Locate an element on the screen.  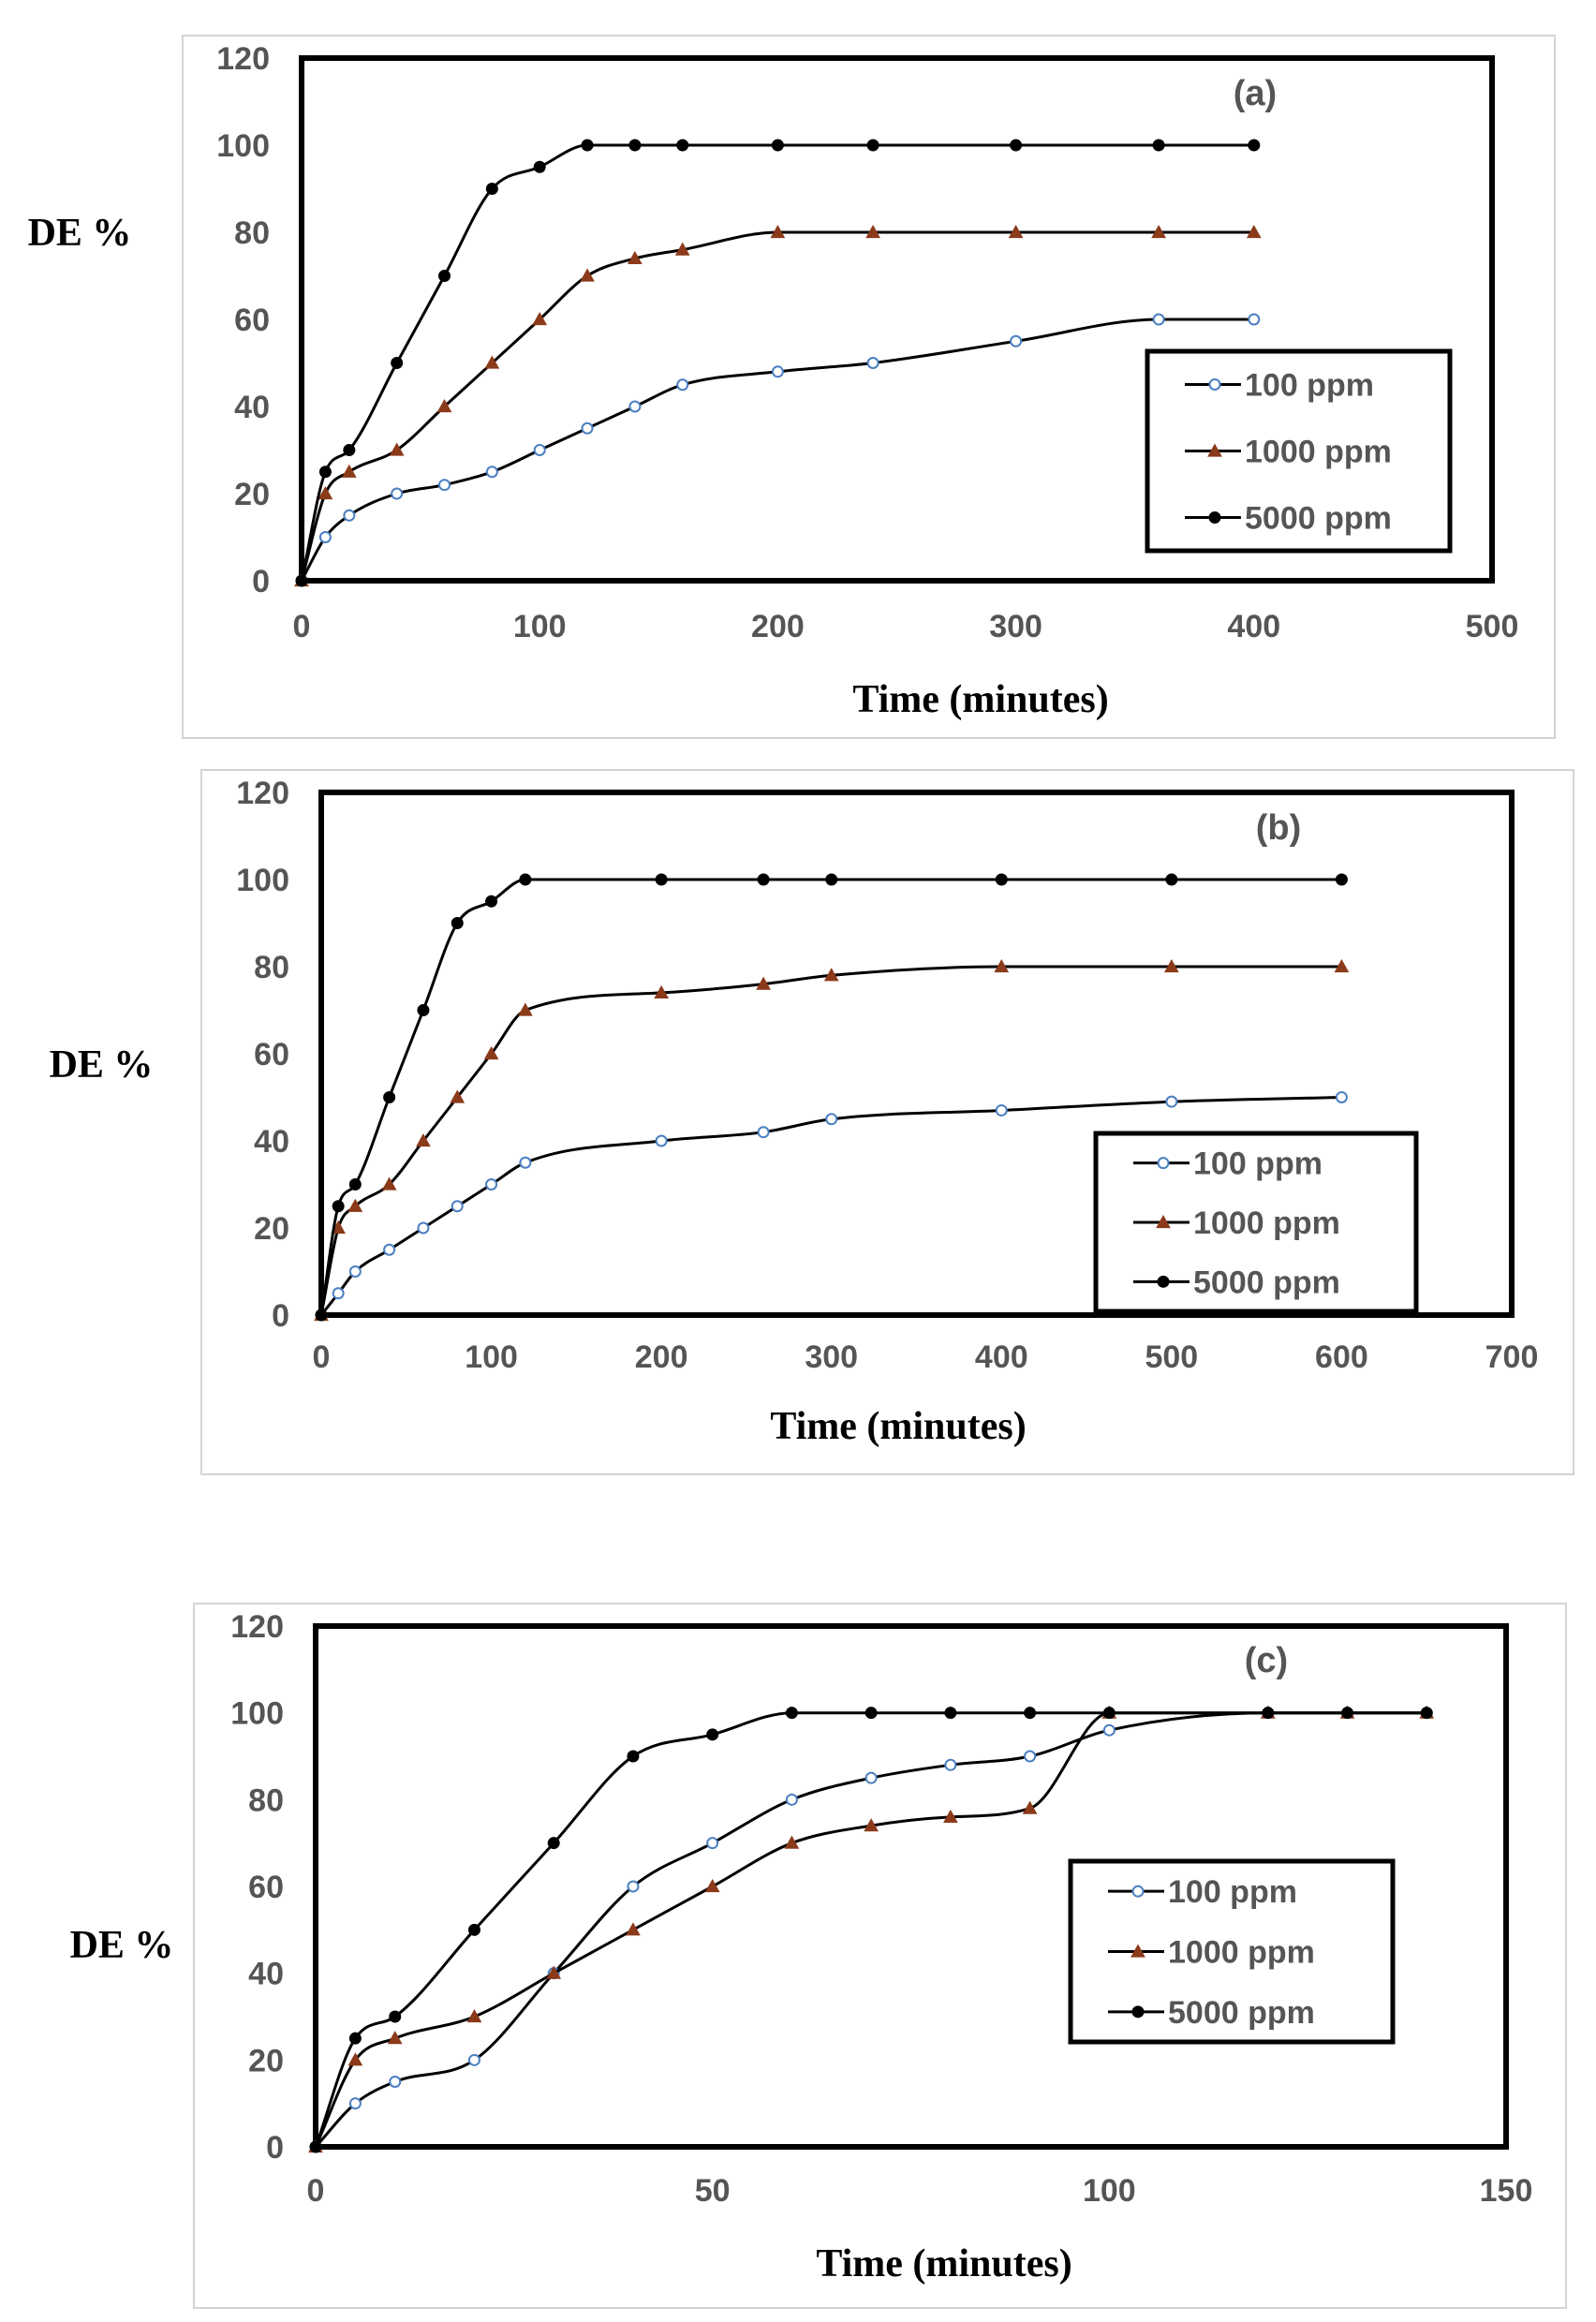
panel-label: (a) is located at coordinates (1255, 94).